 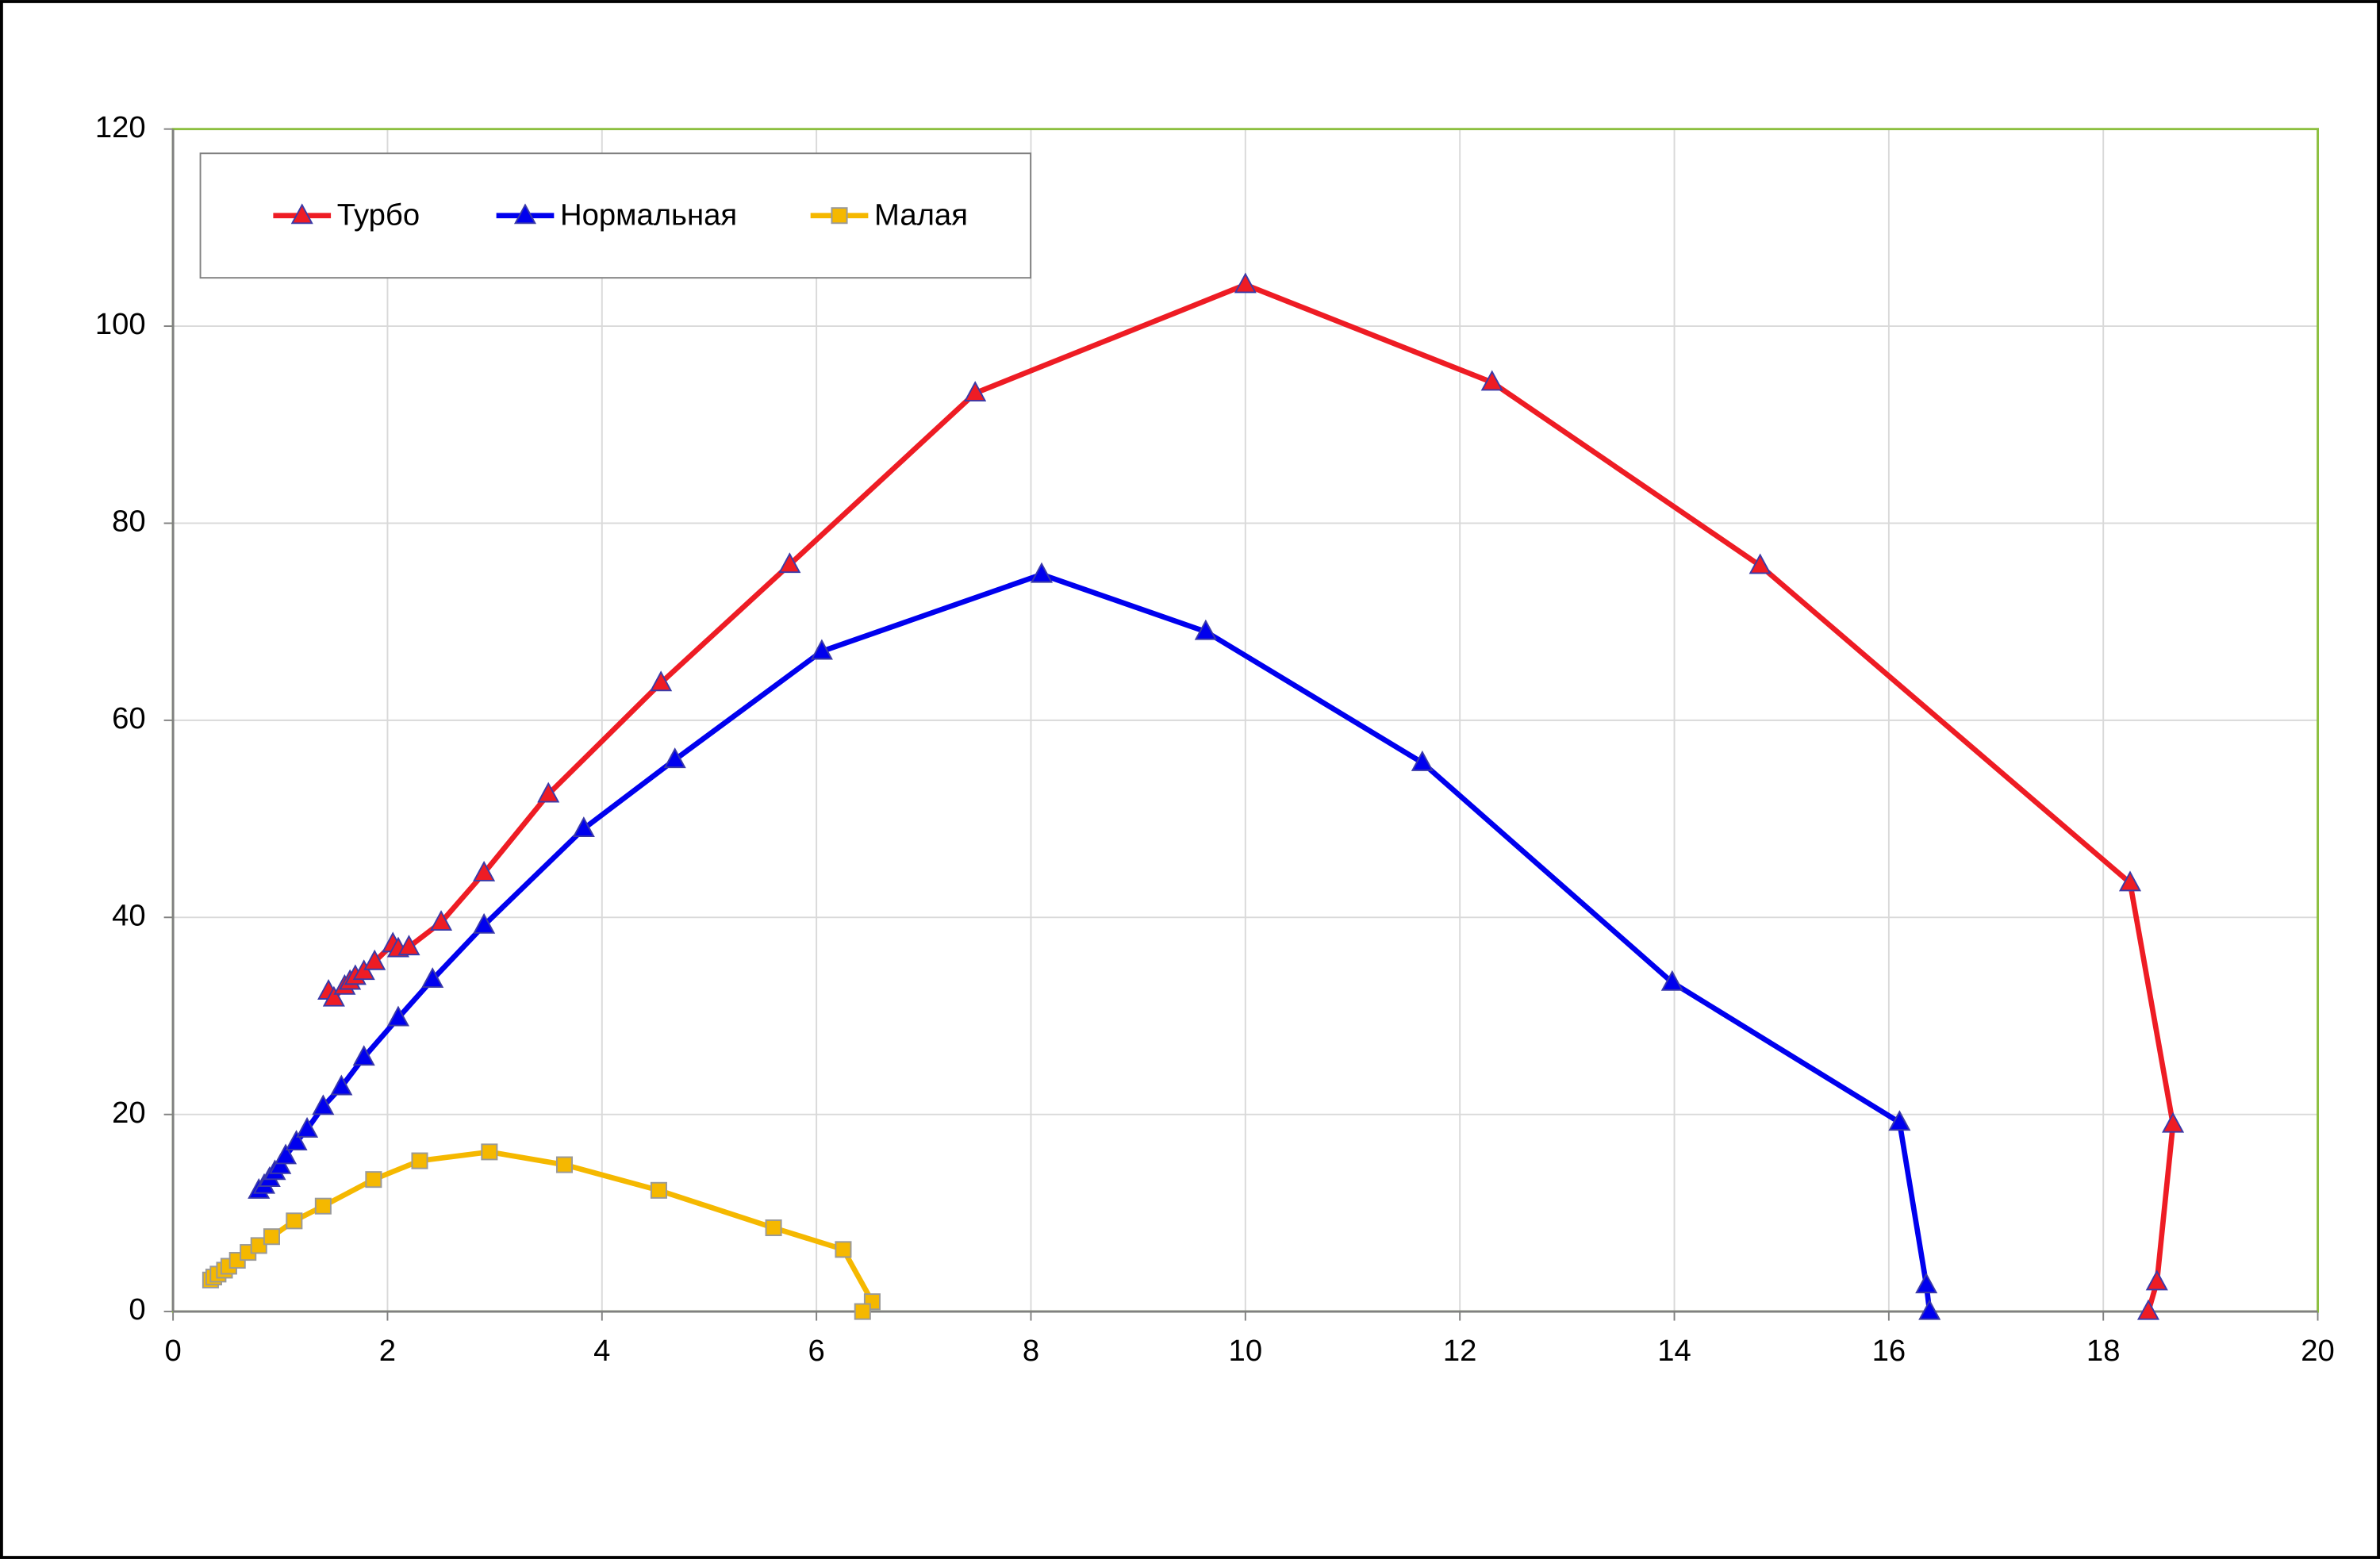 I want to click on x-tick-label: 14, so click(x=1674, y=1351).